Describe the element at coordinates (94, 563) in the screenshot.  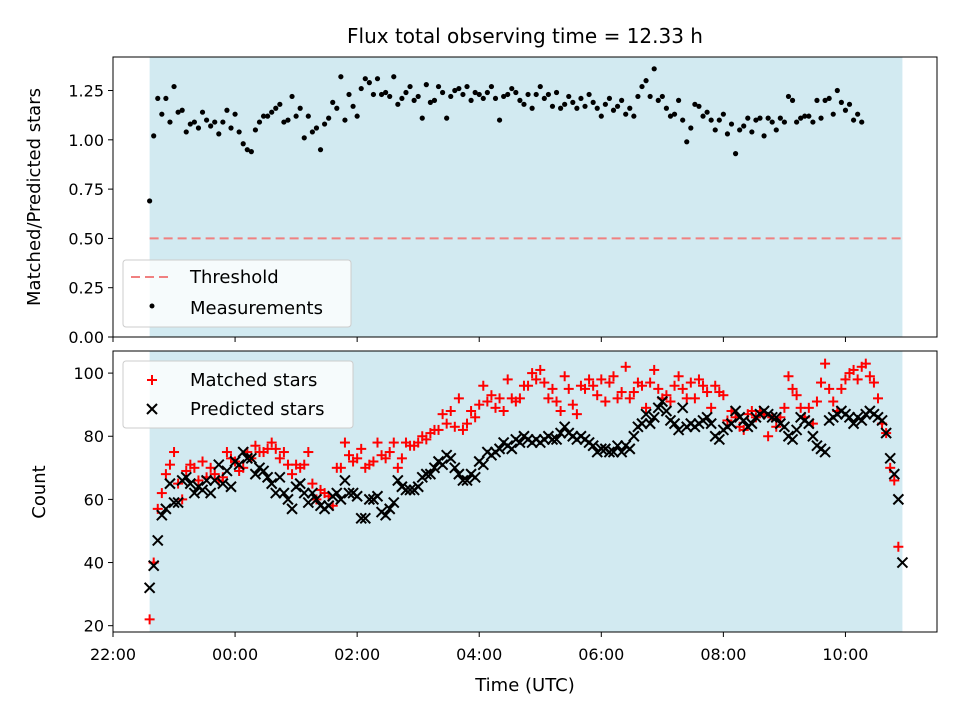
I see `count-ytick-label: 40` at that location.